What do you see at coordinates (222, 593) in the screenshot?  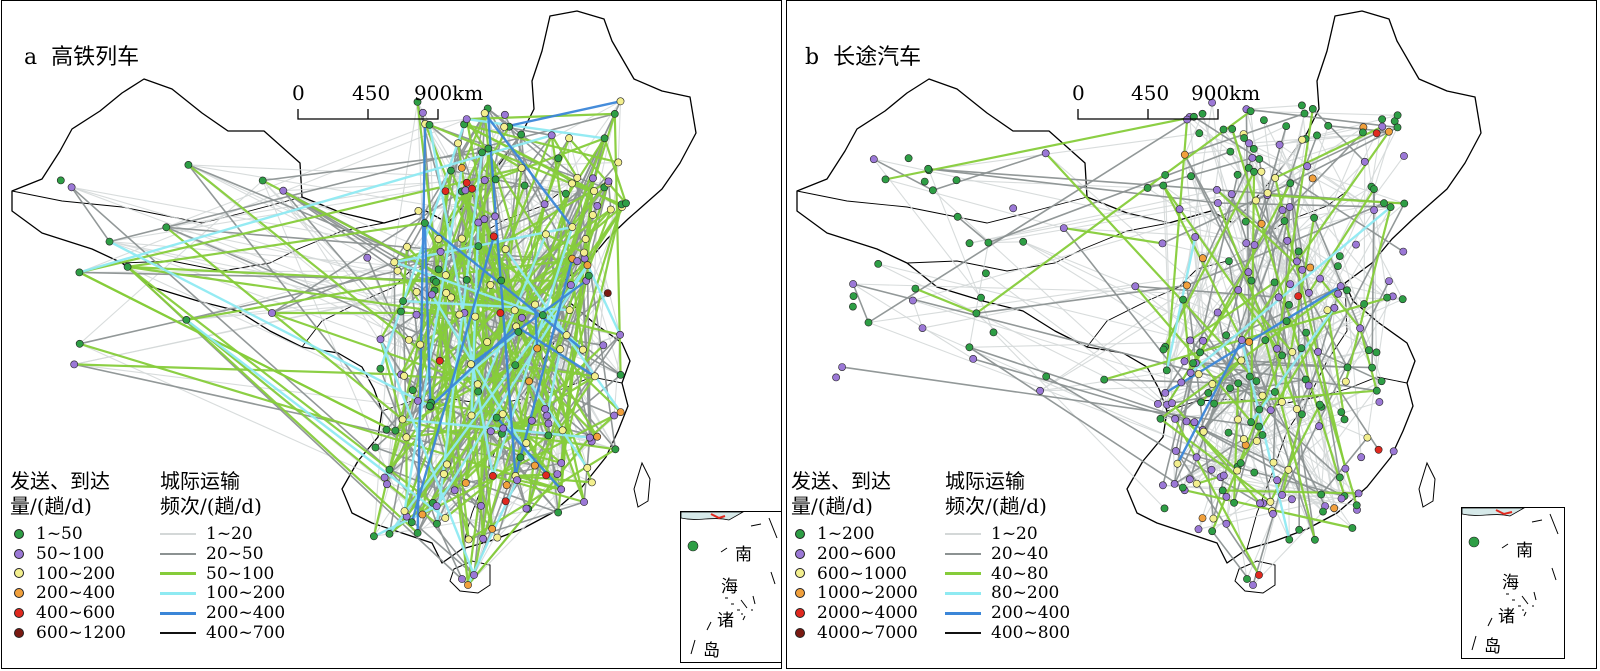 I see `link-legend-item: 100~200` at bounding box center [222, 593].